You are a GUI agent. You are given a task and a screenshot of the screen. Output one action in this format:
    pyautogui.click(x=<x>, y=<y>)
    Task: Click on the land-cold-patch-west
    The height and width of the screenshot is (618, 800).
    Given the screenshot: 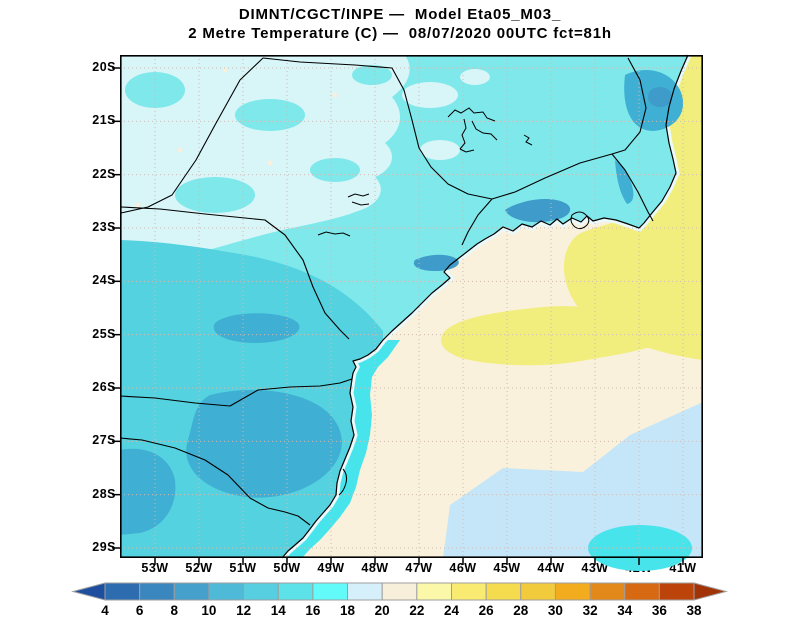 What is the action you would take?
    pyautogui.click(x=148, y=491)
    